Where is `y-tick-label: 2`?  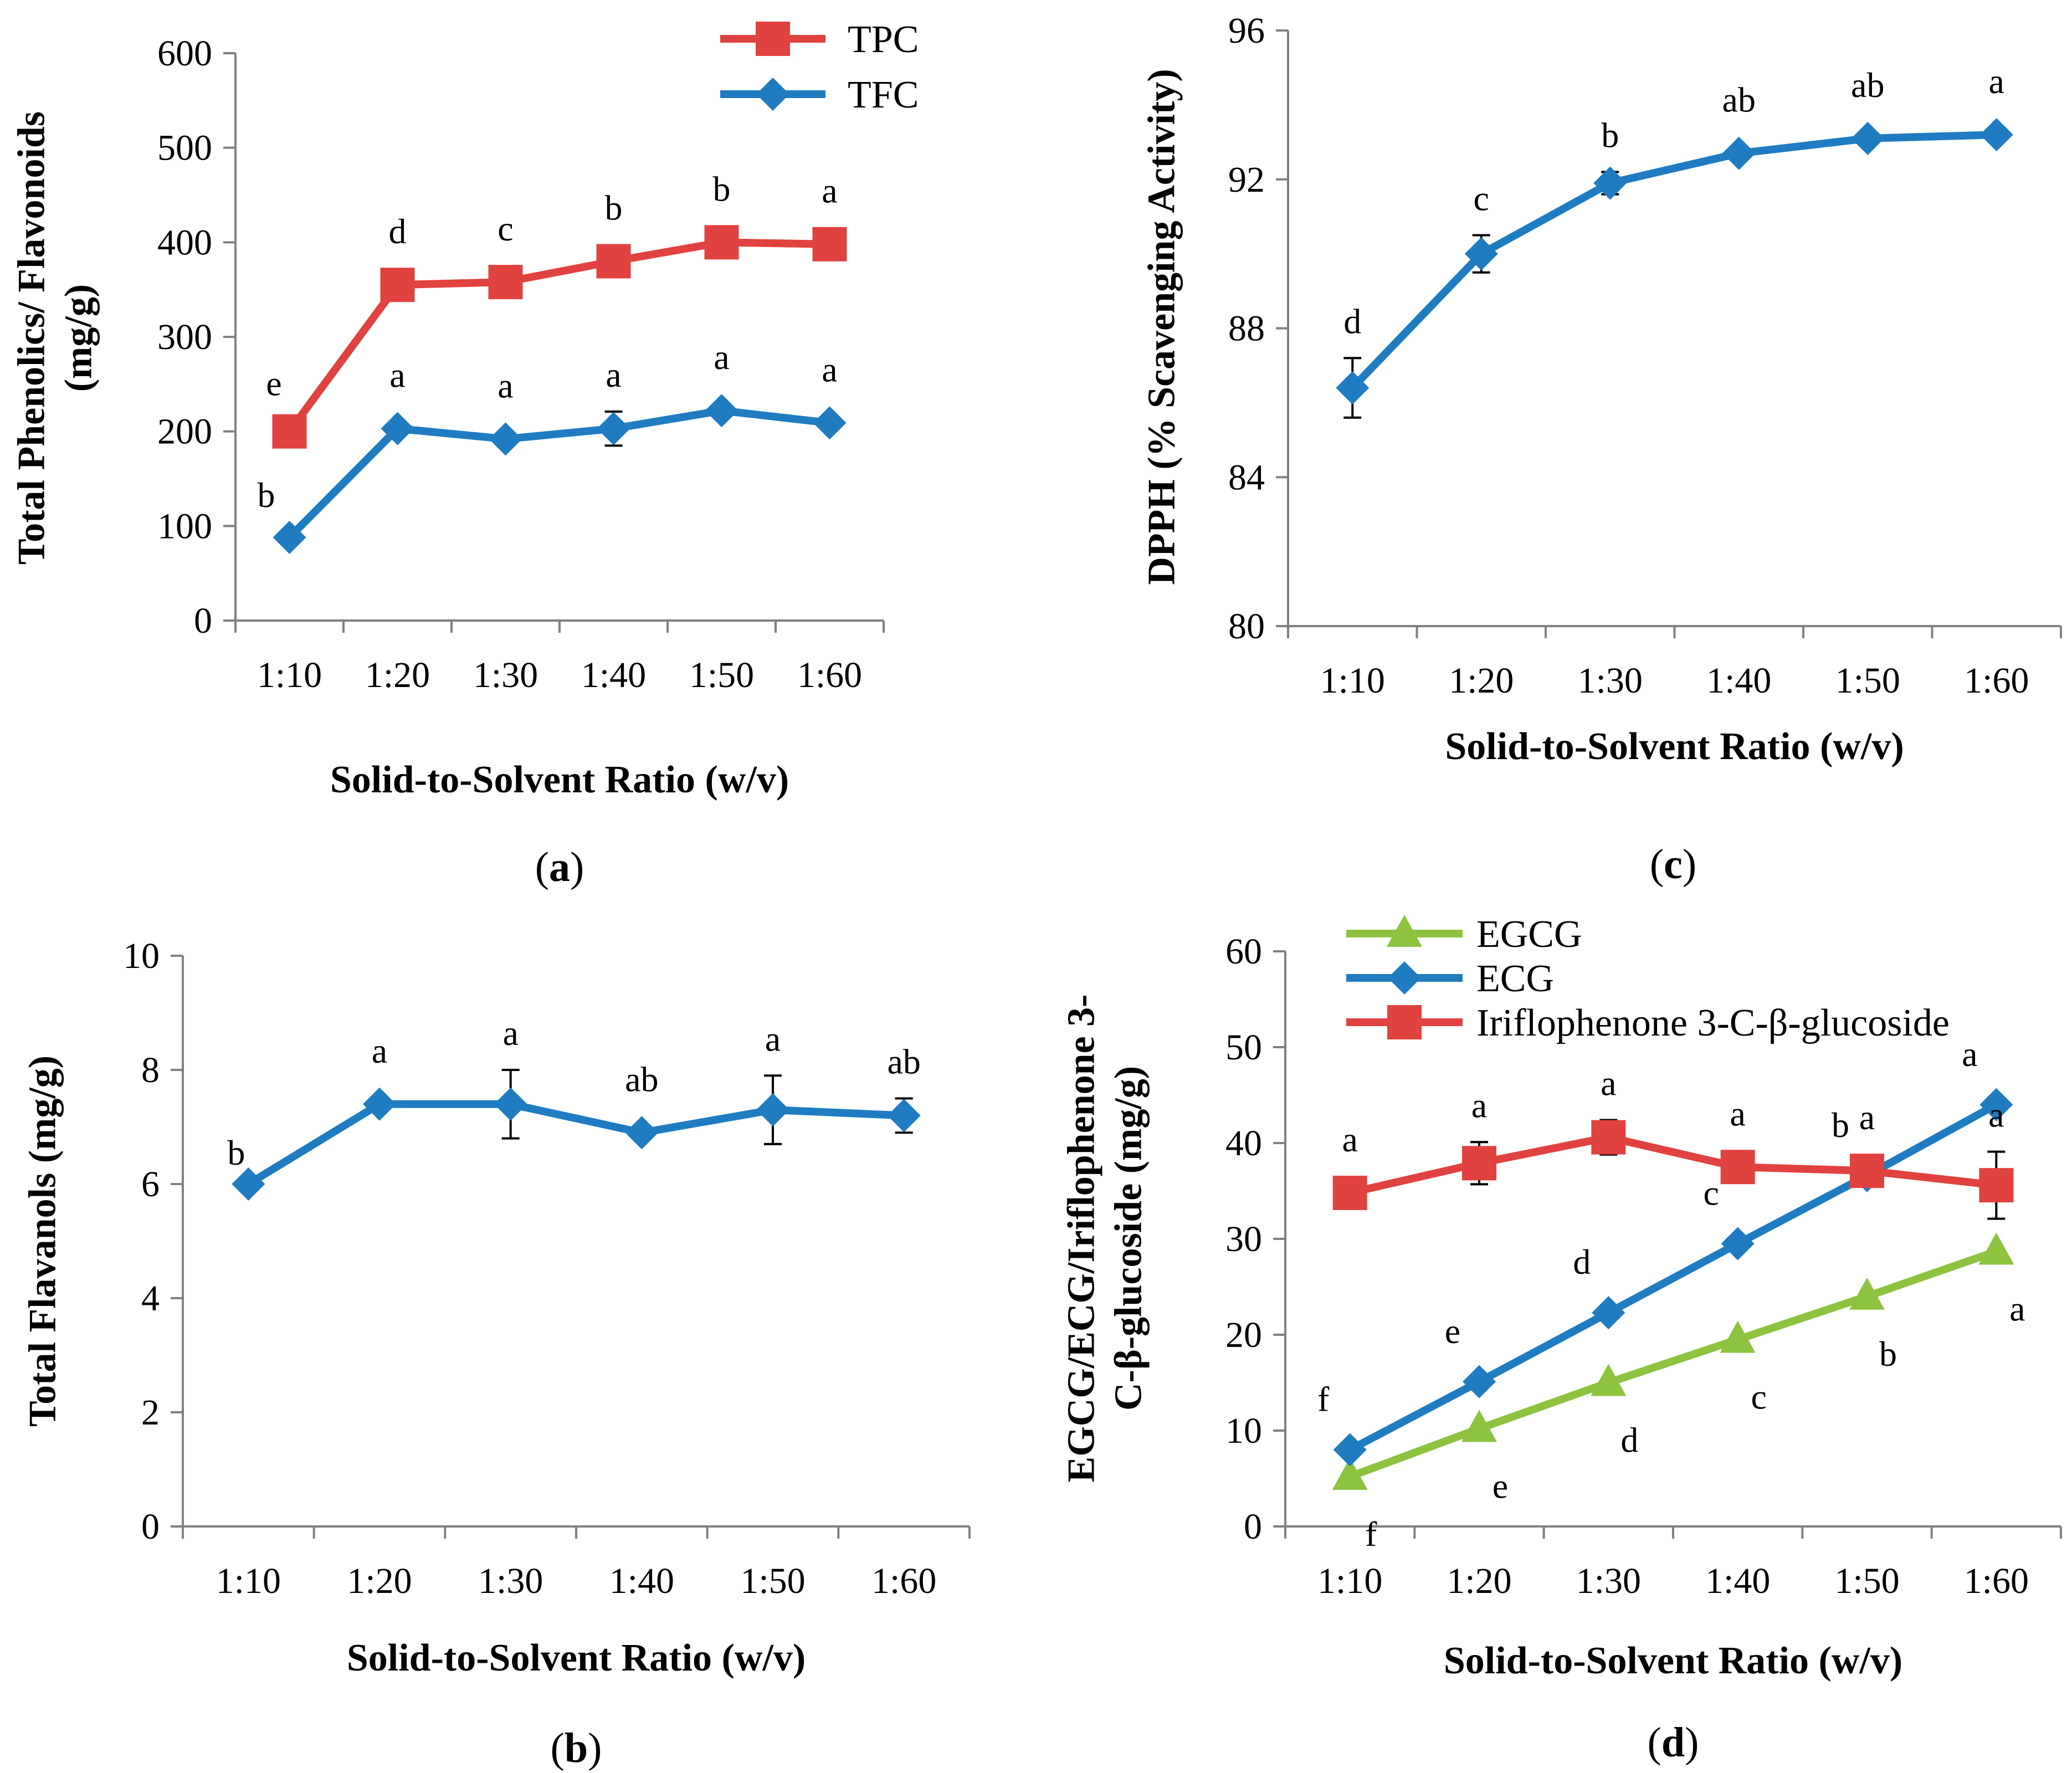
y-tick-label: 2 is located at coordinates (150, 1412).